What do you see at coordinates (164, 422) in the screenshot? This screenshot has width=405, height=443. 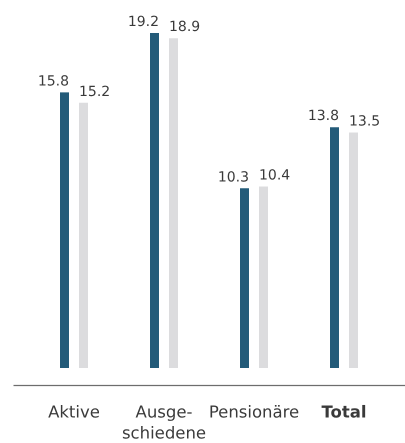 I see `x-tick-label: Ausge- schiedene` at bounding box center [164, 422].